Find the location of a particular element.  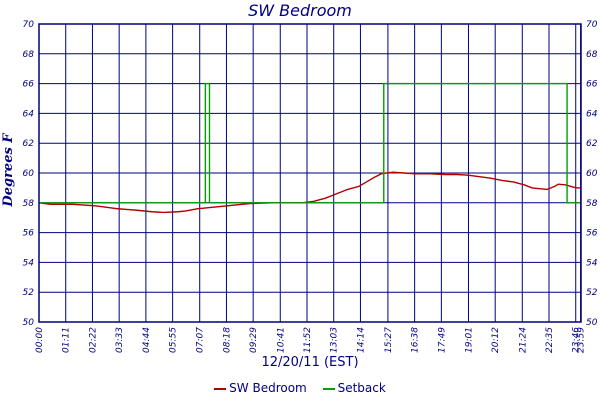

y-tick-label-left: 52 is located at coordinates (29, 293).